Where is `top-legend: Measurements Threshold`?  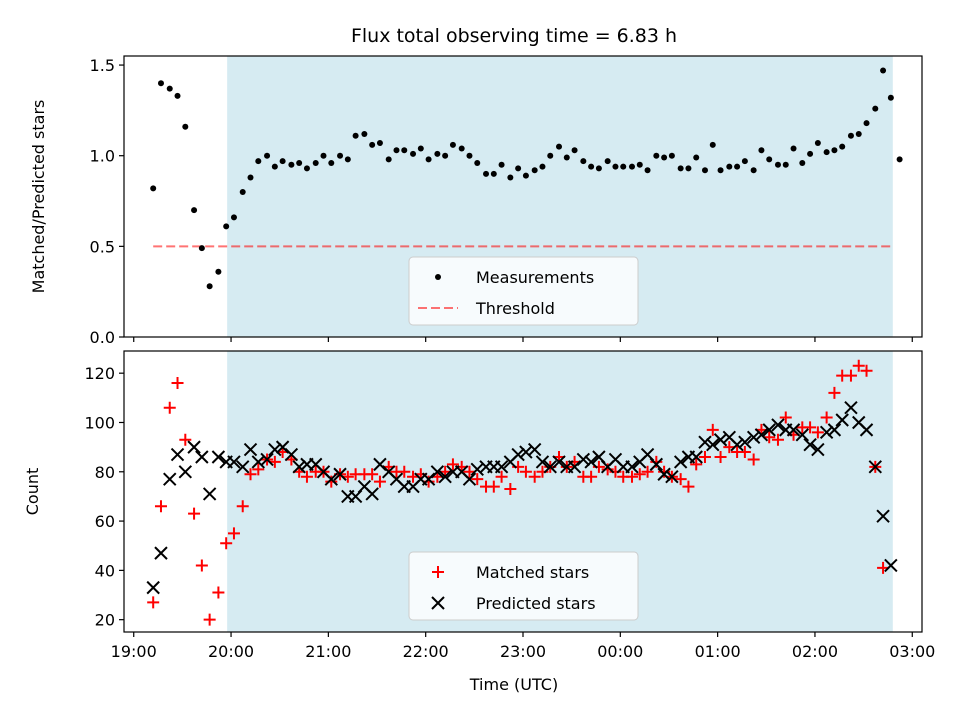
top-legend: Measurements Threshold is located at coordinates (523, 291).